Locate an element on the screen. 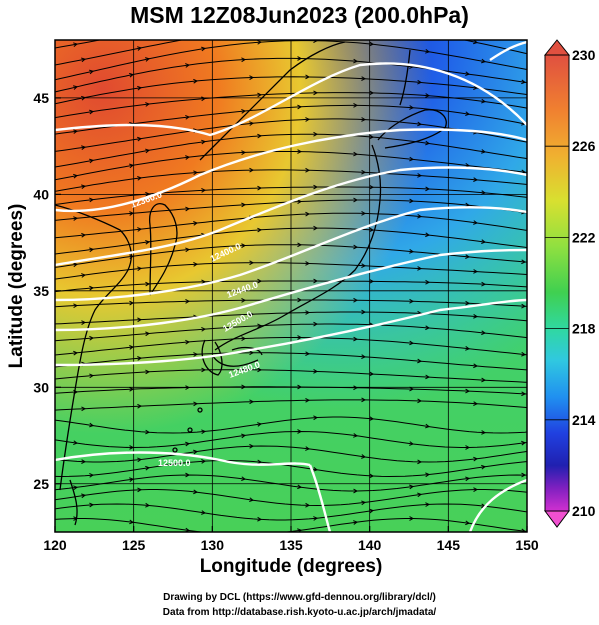 The image size is (599, 625). colorbar-label: 214 is located at coordinates (584, 420).